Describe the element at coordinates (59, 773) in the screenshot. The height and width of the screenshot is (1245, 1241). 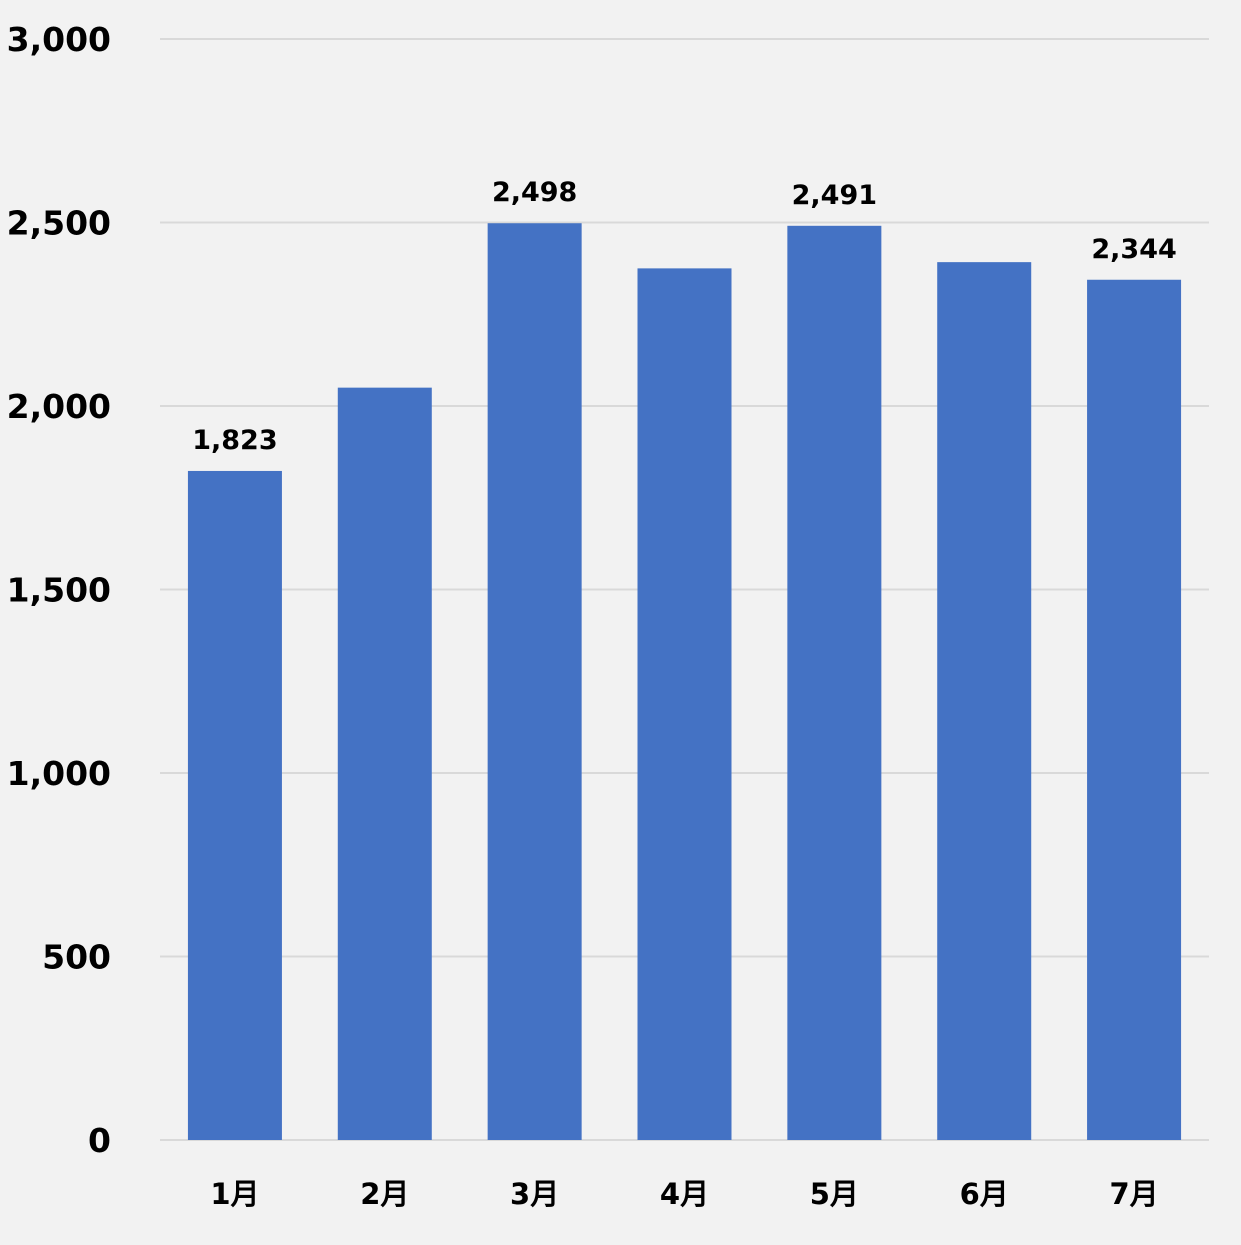
I see `y-tick-label: 1,000` at that location.